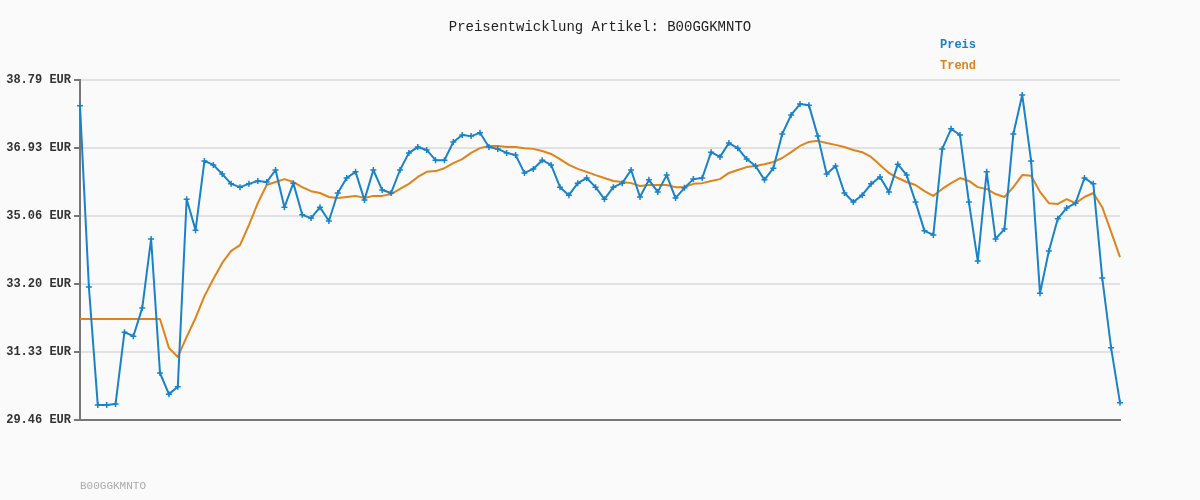  What do you see at coordinates (39, 351) in the screenshot?
I see `y-tick-label: 31.33 EUR` at bounding box center [39, 351].